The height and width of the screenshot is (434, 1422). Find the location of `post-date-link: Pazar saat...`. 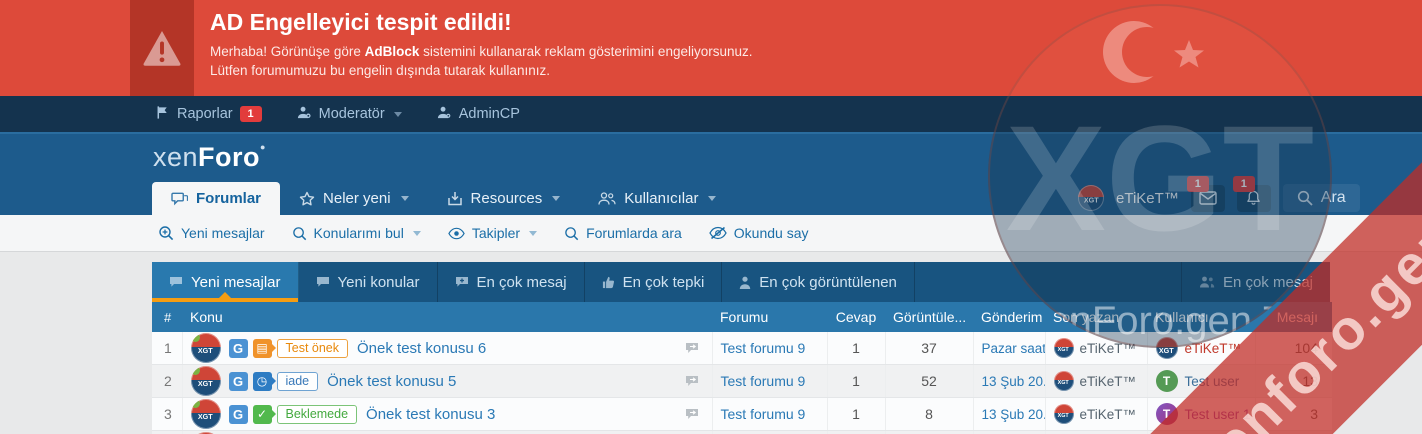

post-date-link: Pazar saat... is located at coordinates (1013, 348).